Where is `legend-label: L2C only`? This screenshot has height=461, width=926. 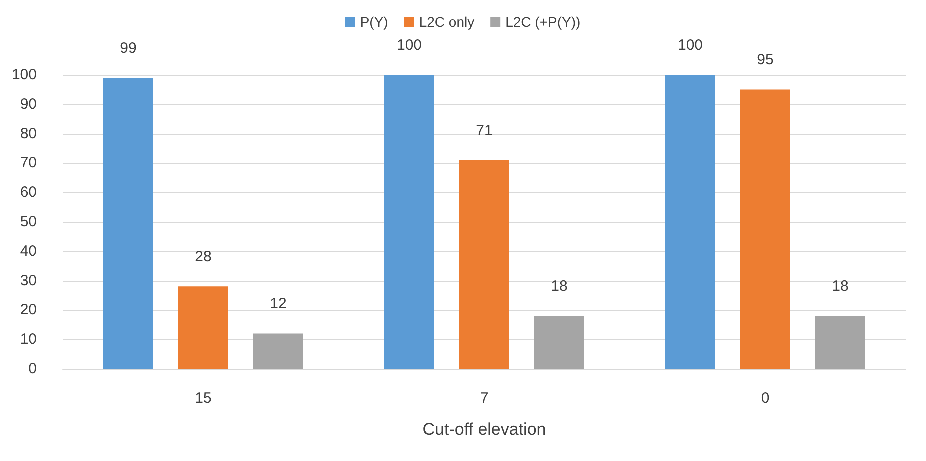
legend-label: L2C only is located at coordinates (447, 22).